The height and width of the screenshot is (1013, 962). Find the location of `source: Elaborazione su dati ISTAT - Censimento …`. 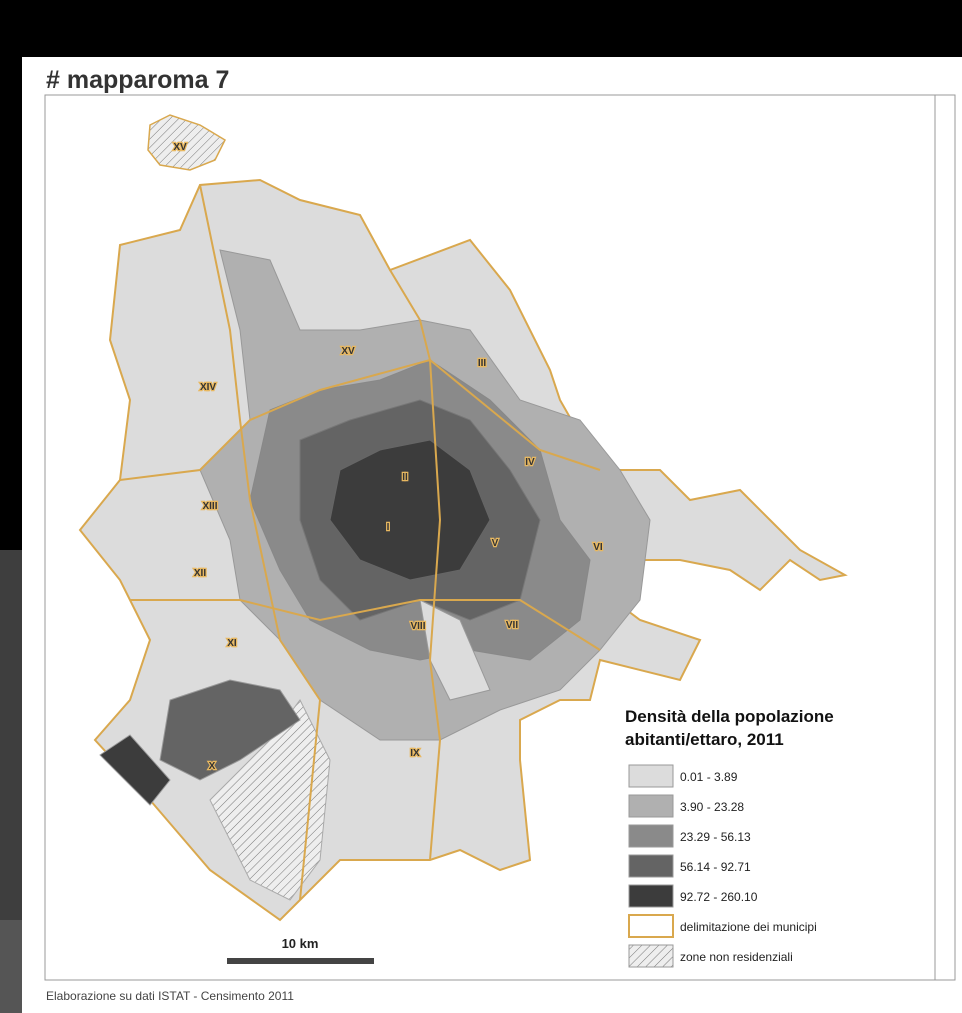

source: Elaborazione su dati ISTAT - Censimento … is located at coordinates (170, 996).